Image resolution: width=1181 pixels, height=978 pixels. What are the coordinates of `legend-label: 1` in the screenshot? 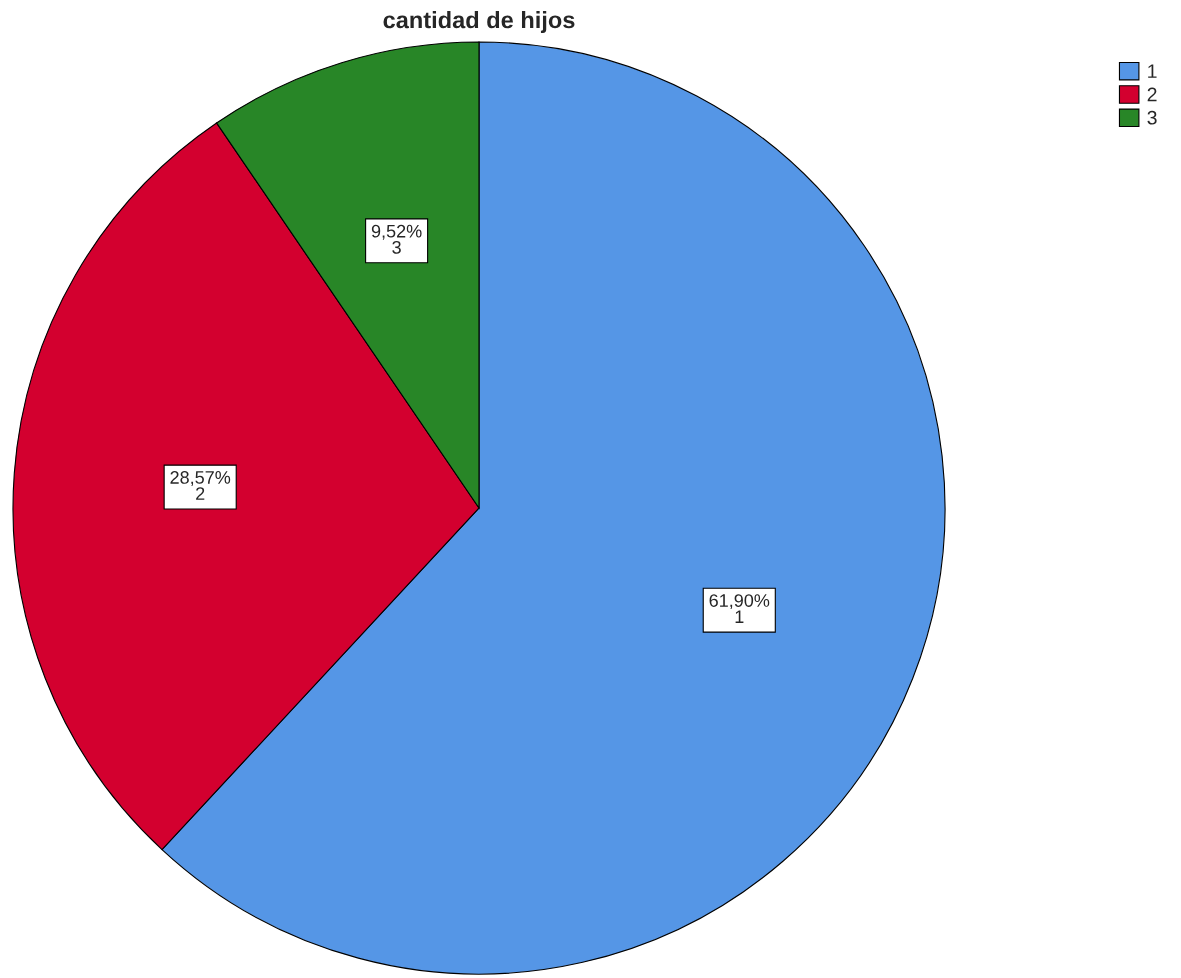 It's located at (1152, 71).